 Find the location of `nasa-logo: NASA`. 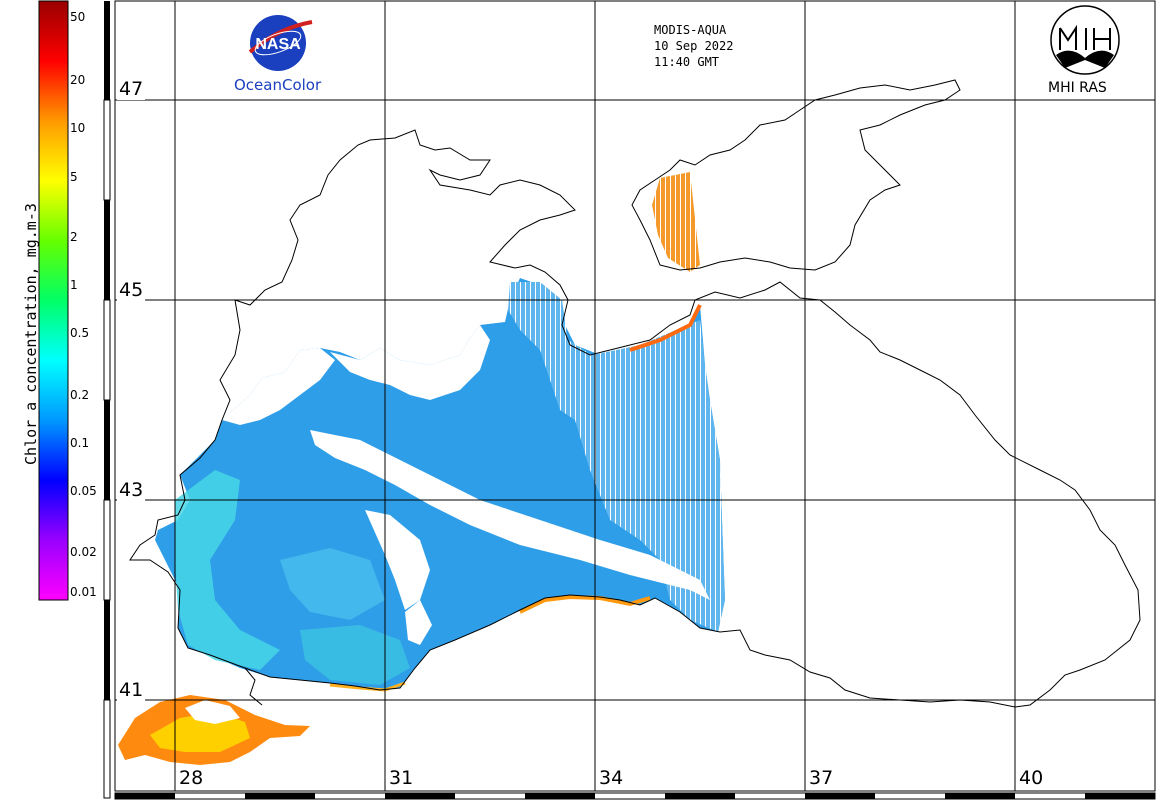

nasa-logo: NASA is located at coordinates (280, 43).